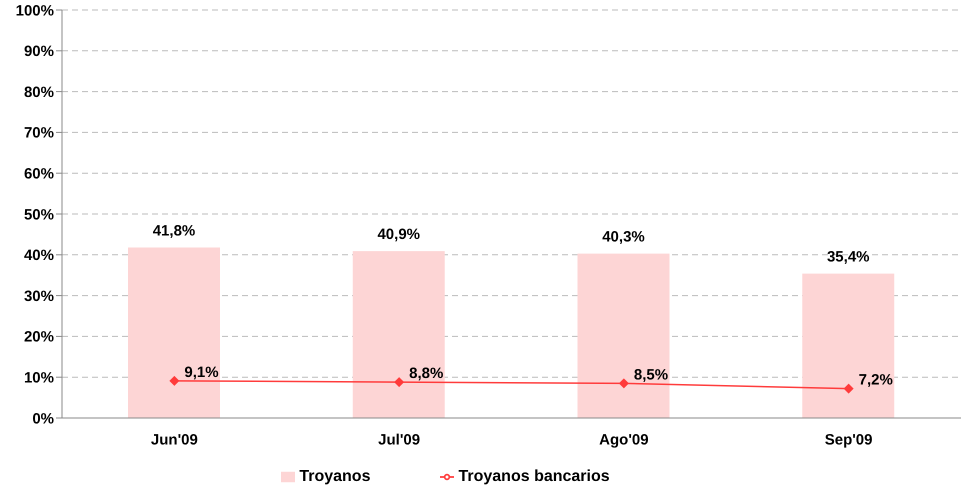 Image resolution: width=971 pixels, height=496 pixels. What do you see at coordinates (35, 11) in the screenshot?
I see `y-tick-label: 100%` at bounding box center [35, 11].